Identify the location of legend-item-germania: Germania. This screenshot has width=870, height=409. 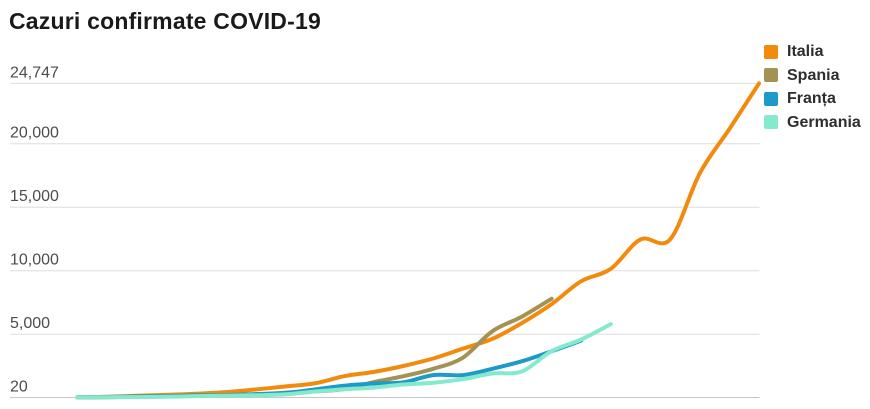
(812, 122).